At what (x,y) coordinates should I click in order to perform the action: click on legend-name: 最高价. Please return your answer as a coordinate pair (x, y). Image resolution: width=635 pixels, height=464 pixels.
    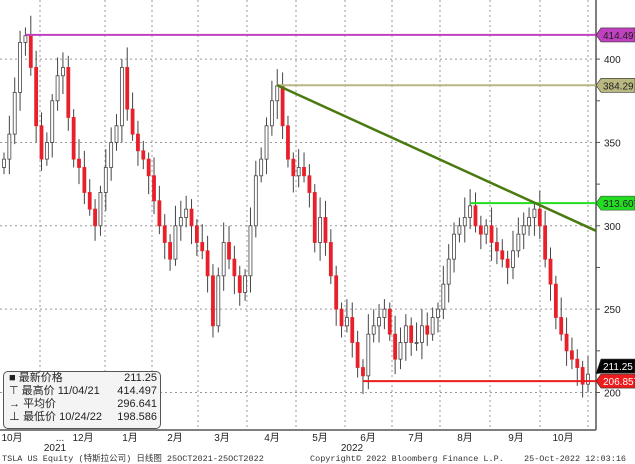
    Looking at the image, I should click on (38, 391).